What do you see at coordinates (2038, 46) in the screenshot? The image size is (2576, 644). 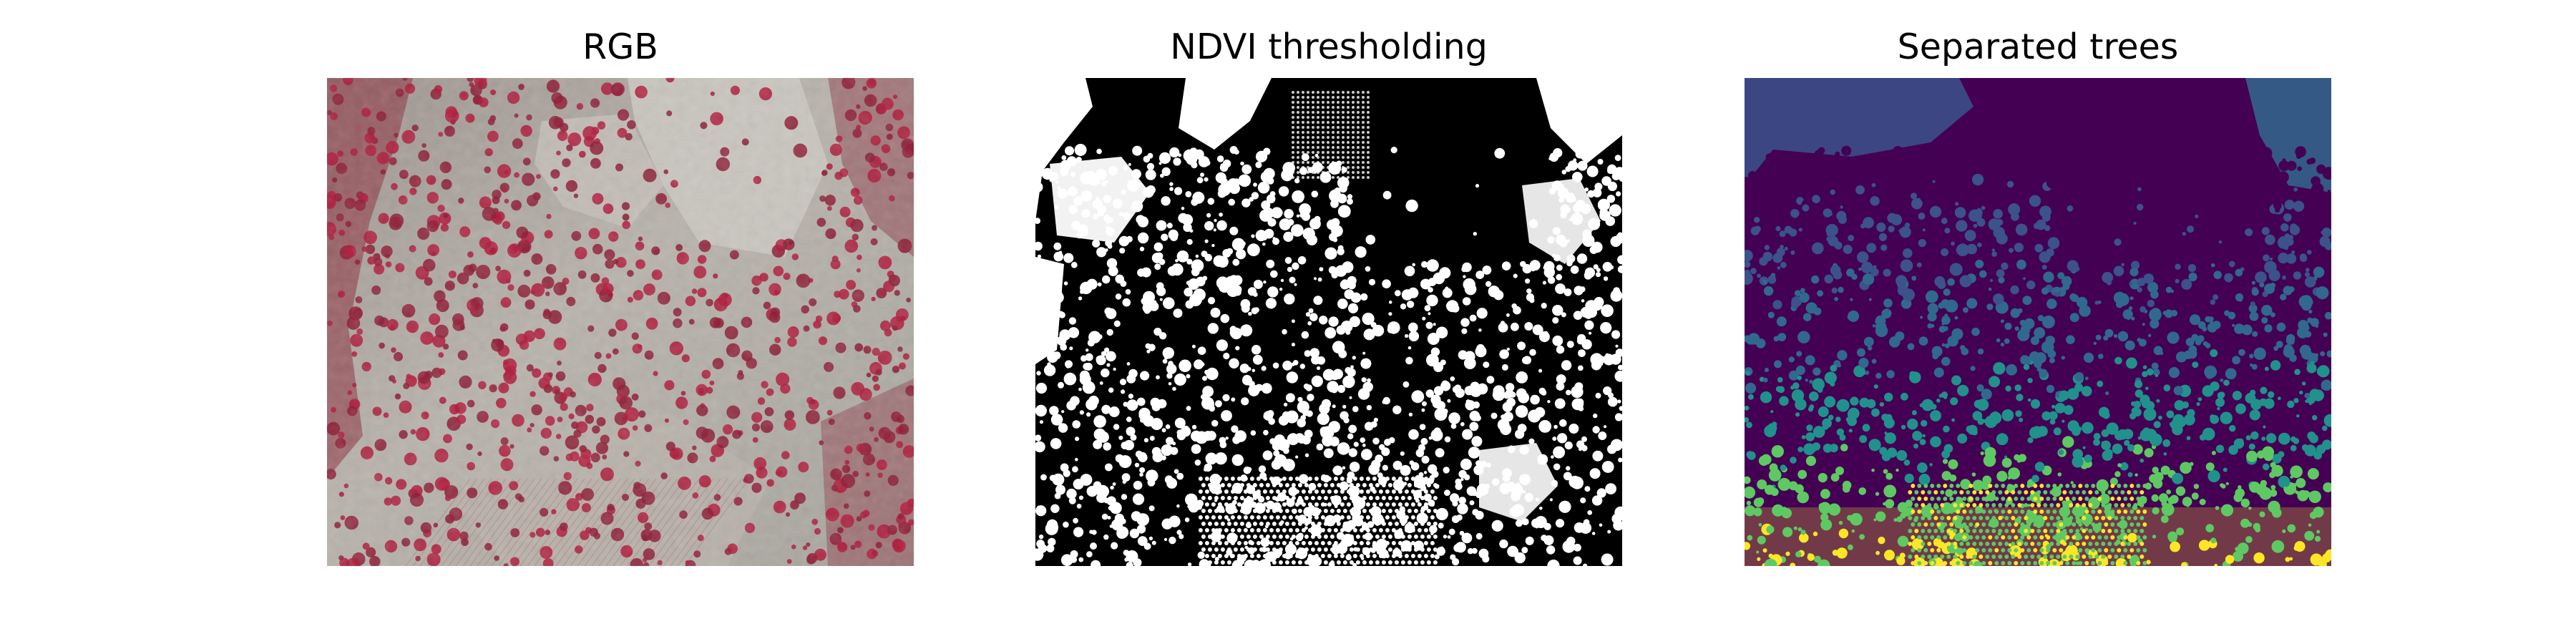 I see `panel-title-separated: Separated trees` at bounding box center [2038, 46].